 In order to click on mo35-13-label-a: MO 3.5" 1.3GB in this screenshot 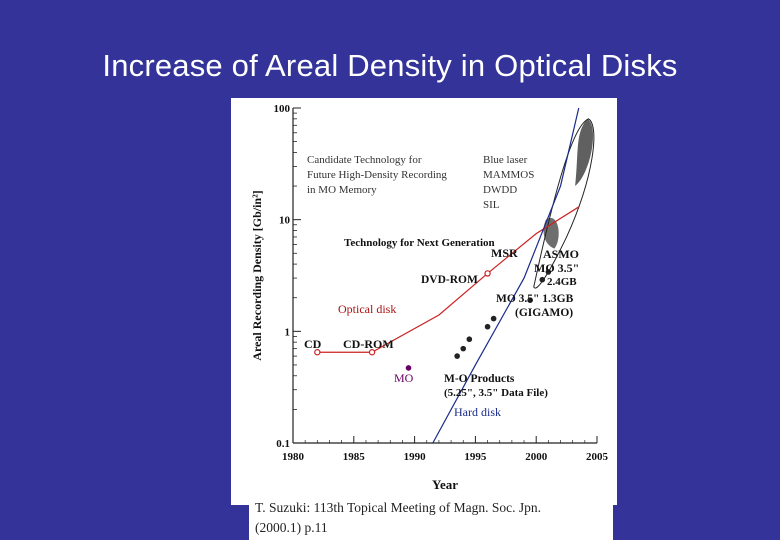, I will do `click(535, 299)`.